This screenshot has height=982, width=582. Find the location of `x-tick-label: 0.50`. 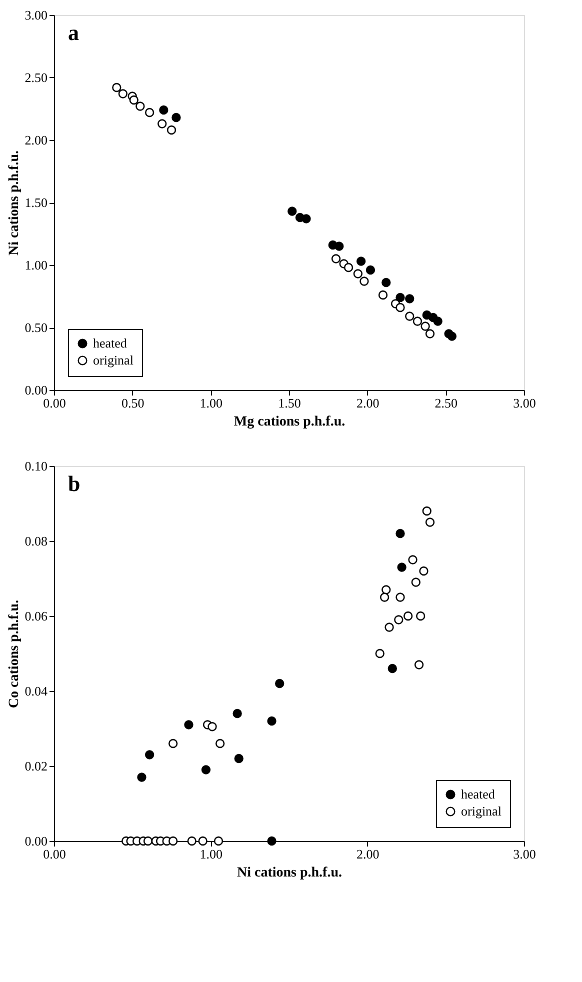

x-tick-label: 0.50 is located at coordinates (132, 403).